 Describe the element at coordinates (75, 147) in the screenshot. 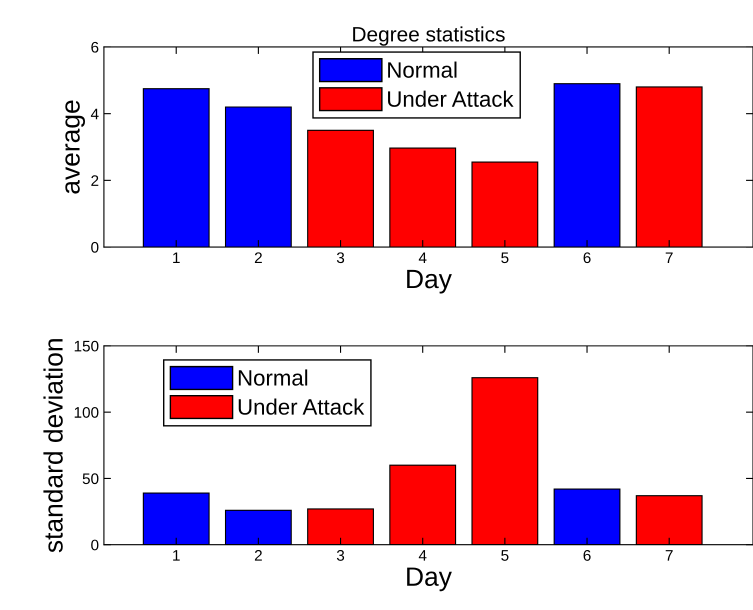

I see `y-axis-title: average` at that location.